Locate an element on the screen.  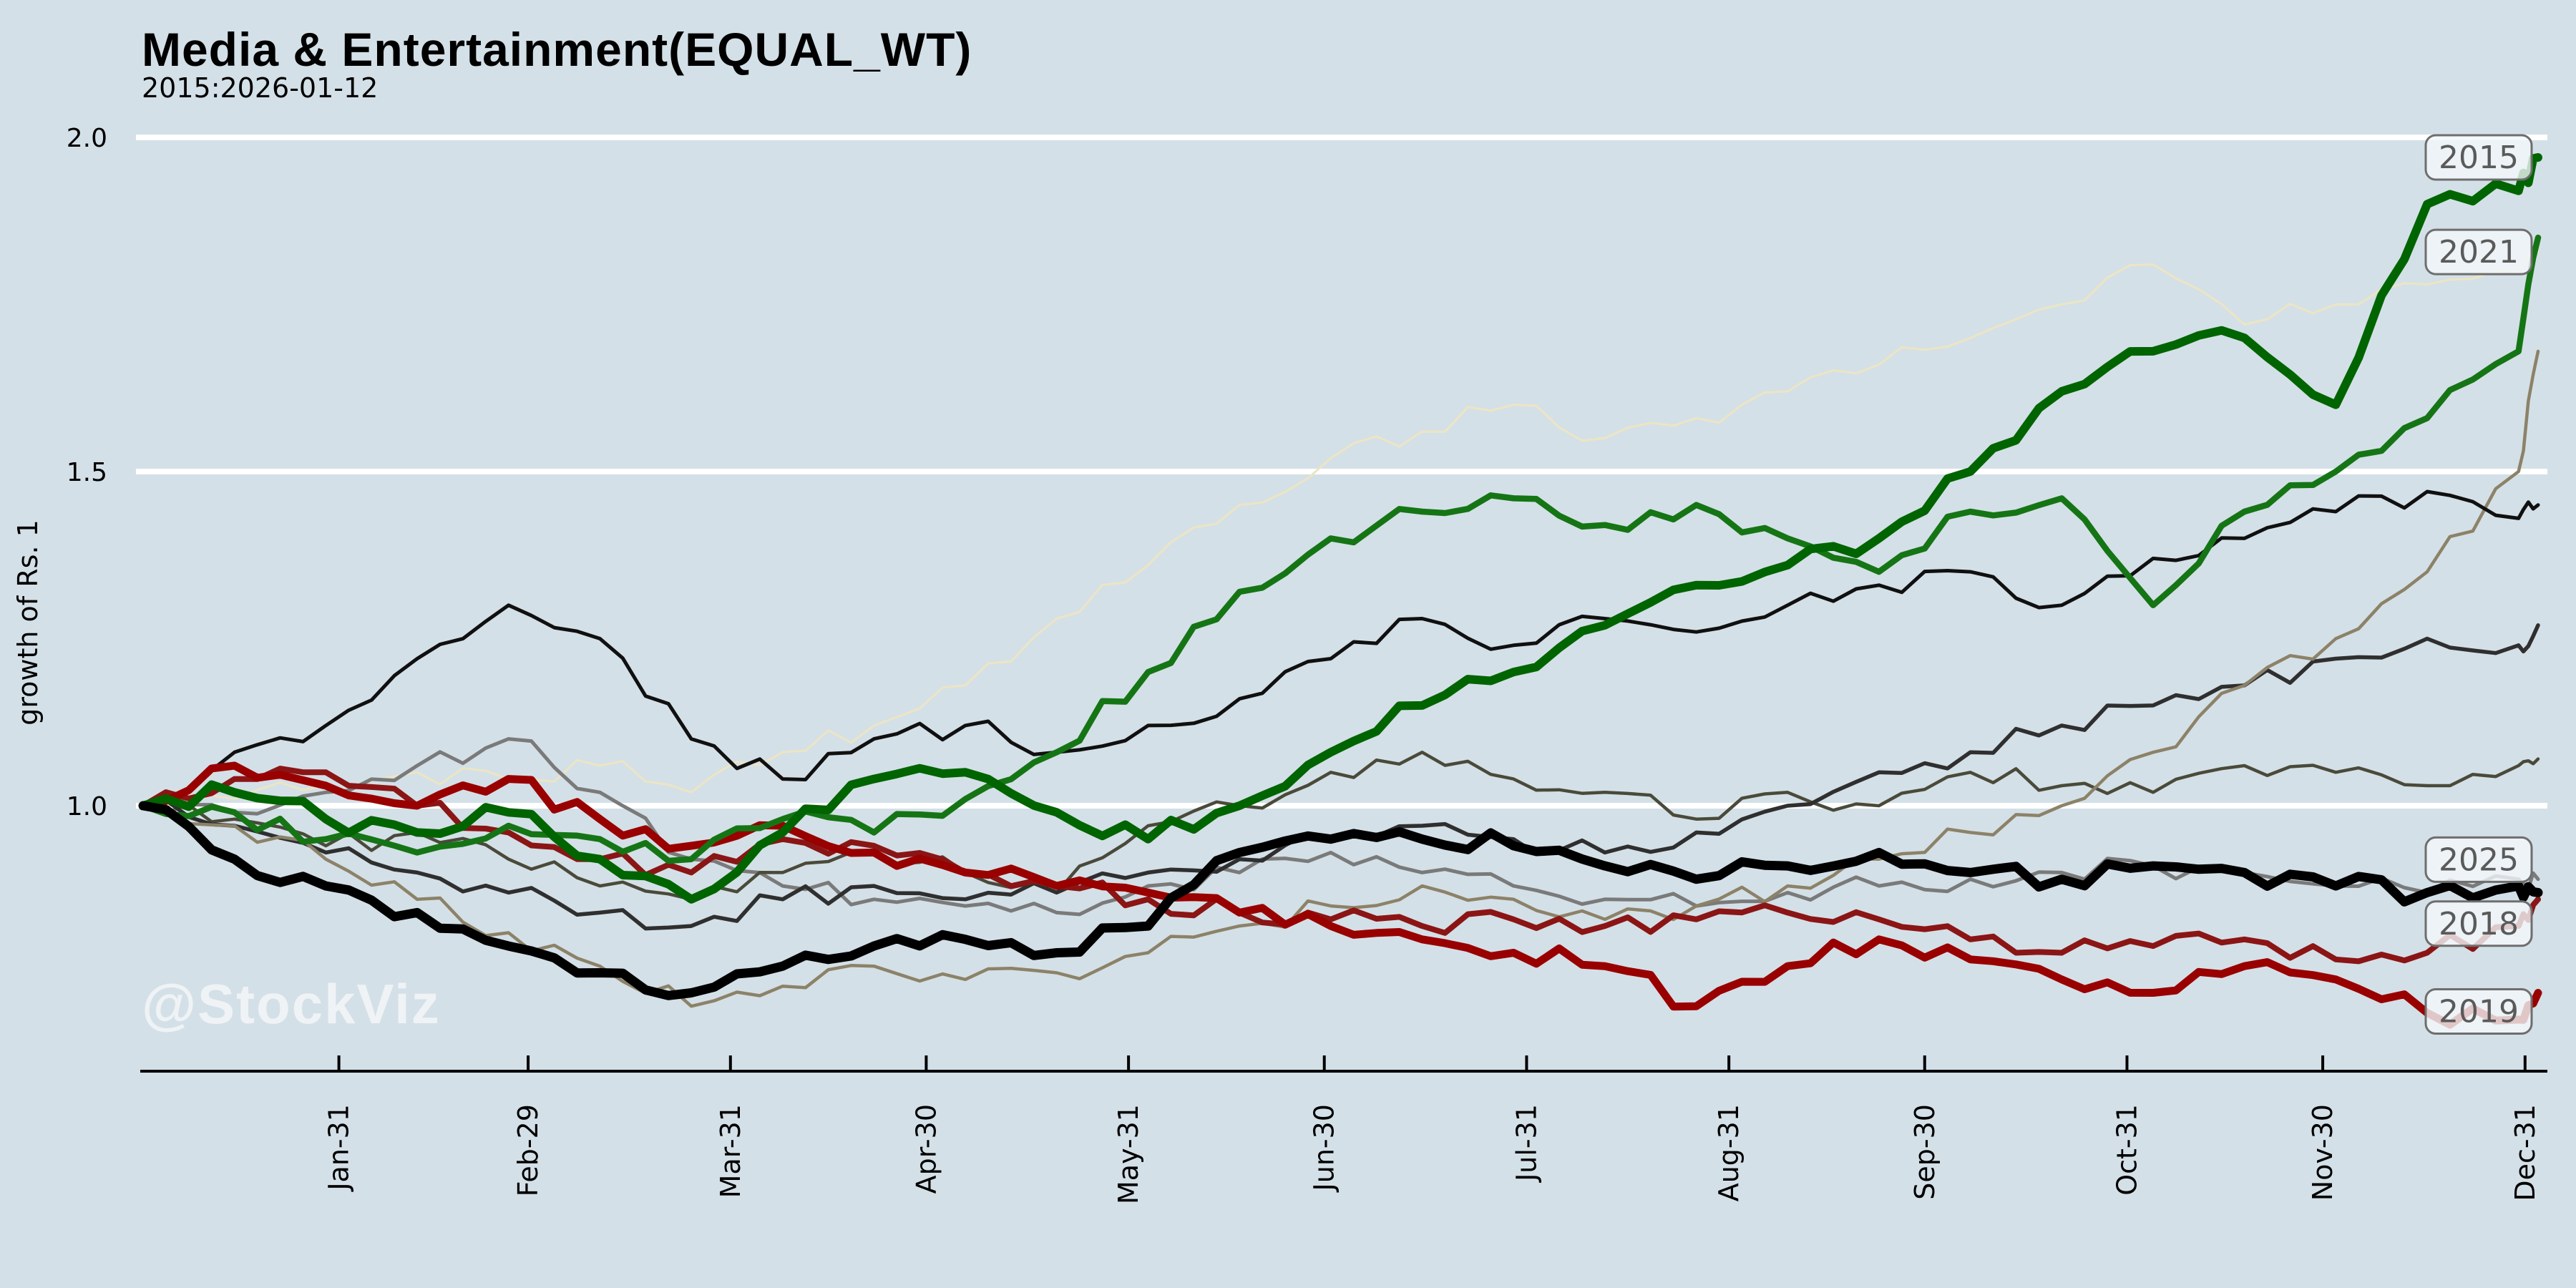
y-axis-title: growth of Rs. 1 is located at coordinates (28, 622).